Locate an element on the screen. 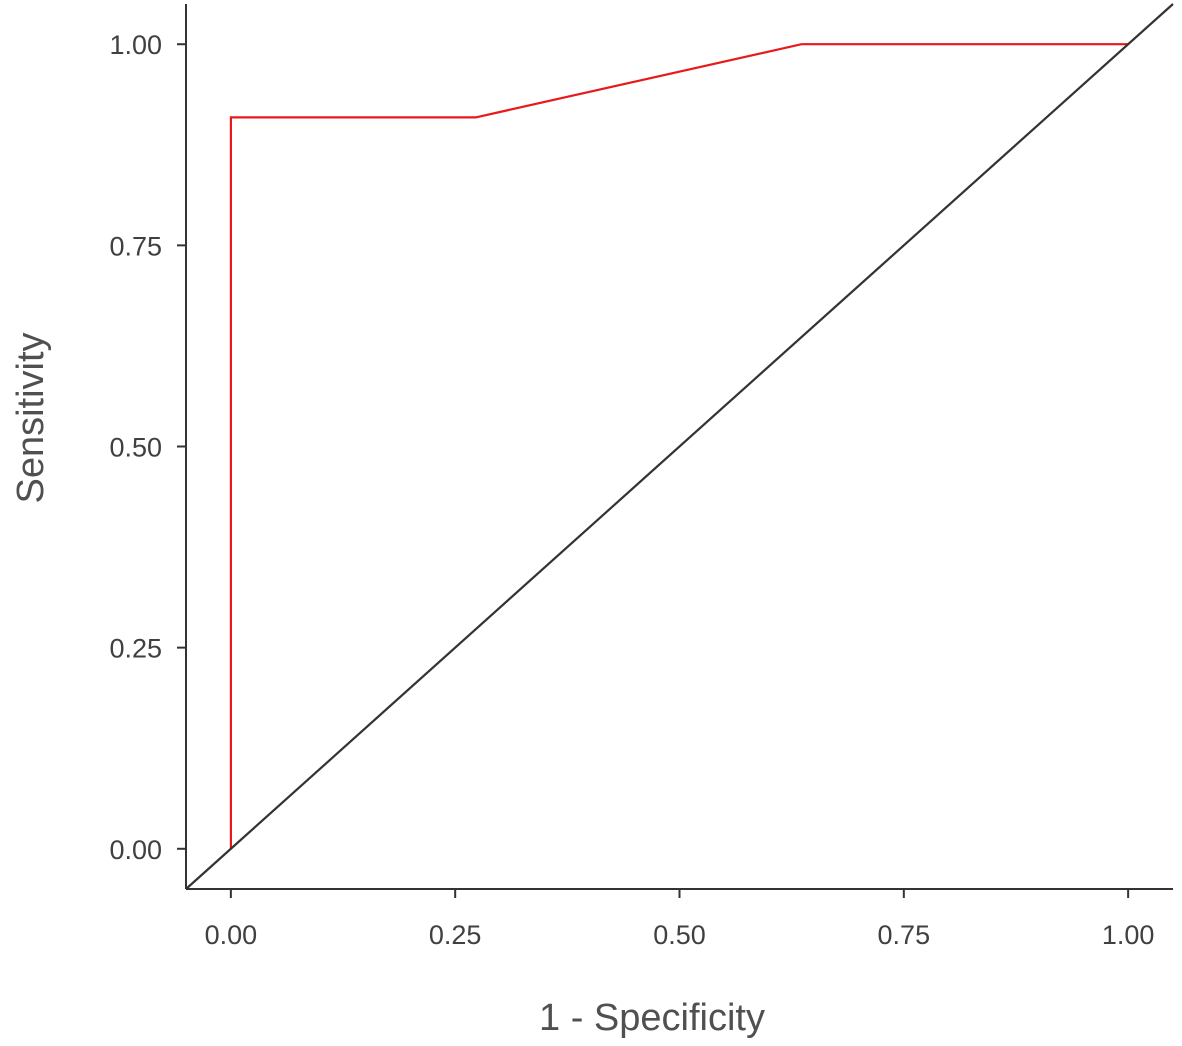 This screenshot has width=1182, height=1046. y-tick-label: 0.25 is located at coordinates (135, 649).